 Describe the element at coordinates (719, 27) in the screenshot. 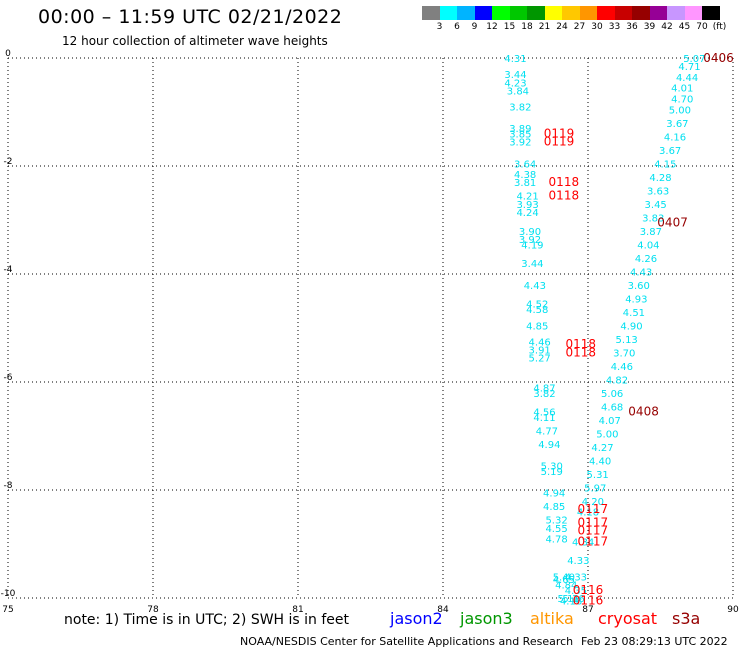

I see `color-scale-label: (ft)` at that location.